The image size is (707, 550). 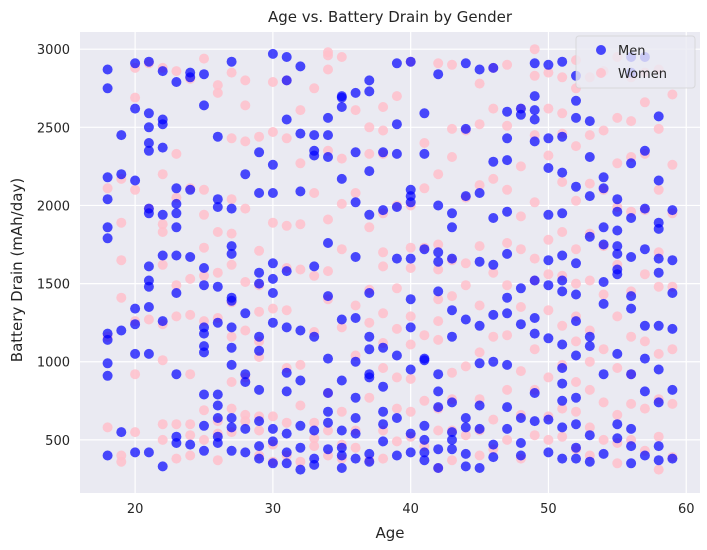 What do you see at coordinates (53, 363) in the screenshot?
I see `y-tick-label: 1000` at bounding box center [53, 363].